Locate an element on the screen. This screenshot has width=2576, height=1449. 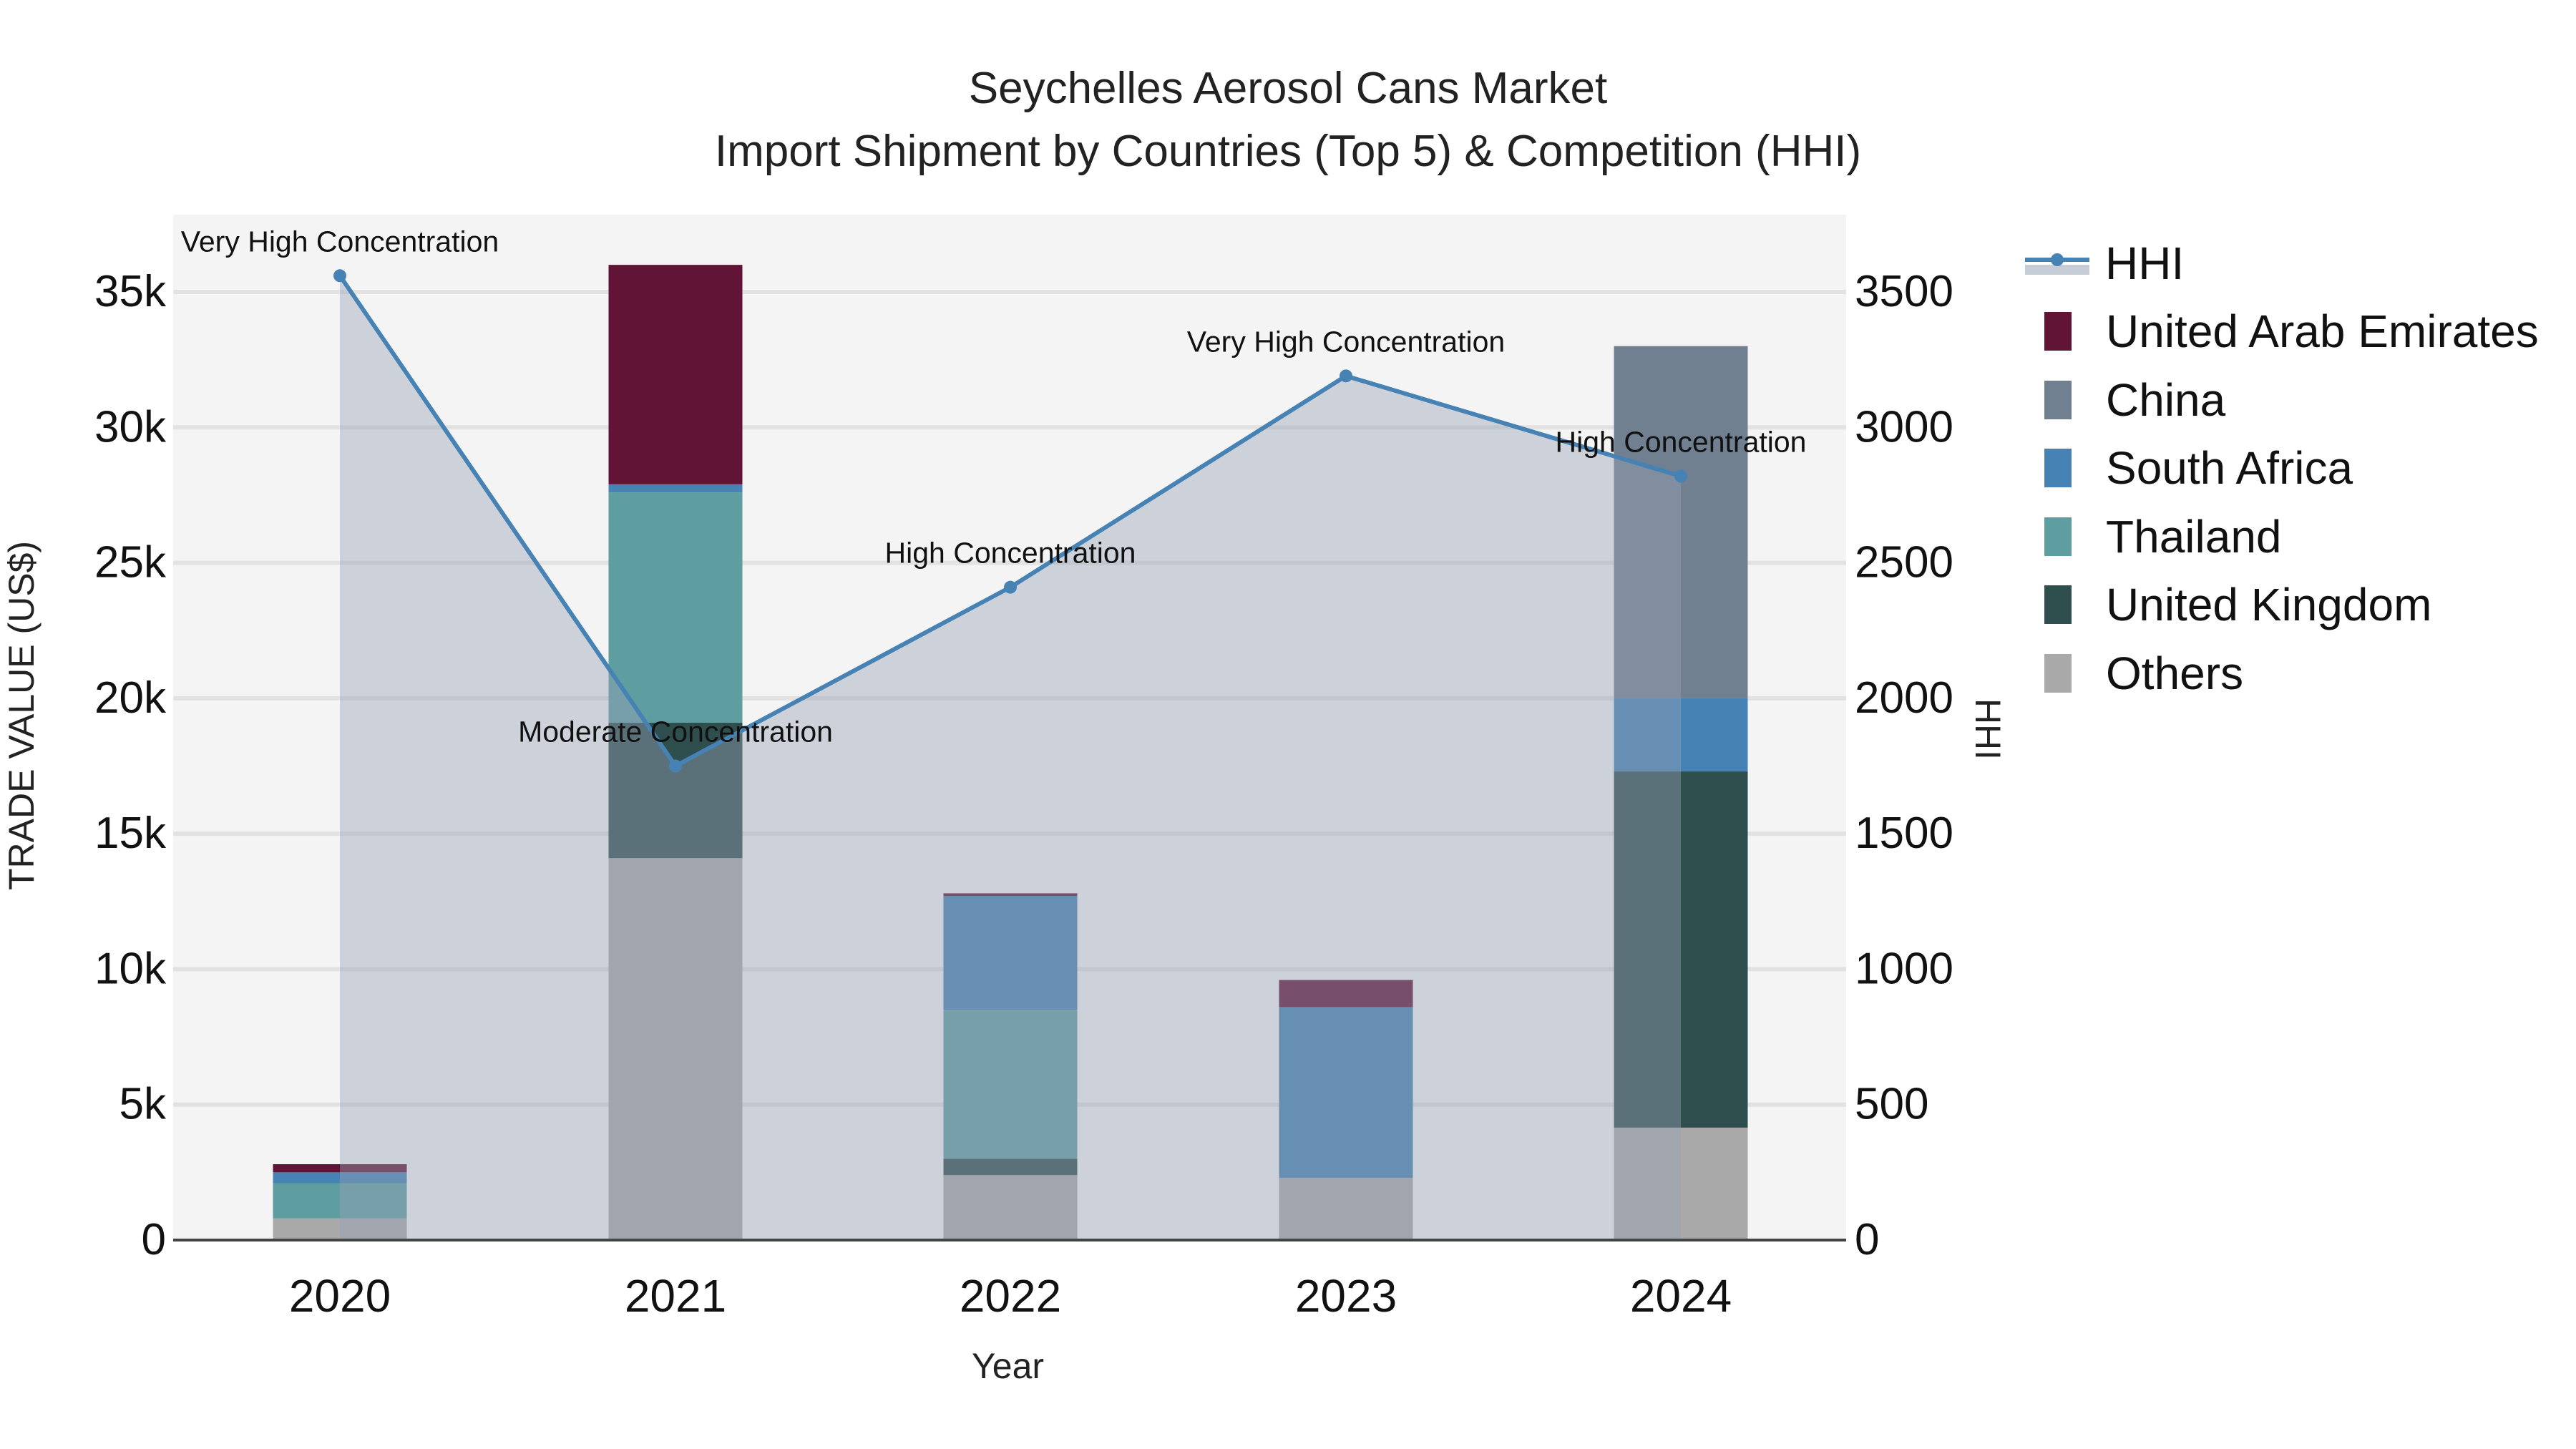
legend-item-thailand: Thailand is located at coordinates (2282, 536).